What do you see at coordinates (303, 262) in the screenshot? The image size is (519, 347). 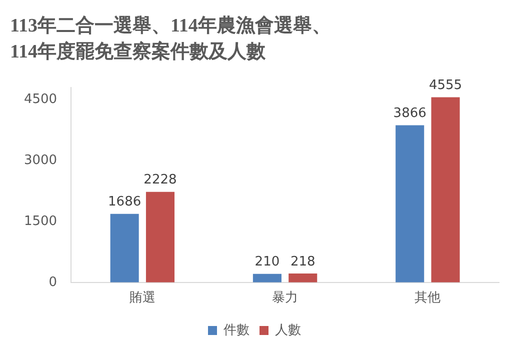 I see `data-label: 218` at bounding box center [303, 262].